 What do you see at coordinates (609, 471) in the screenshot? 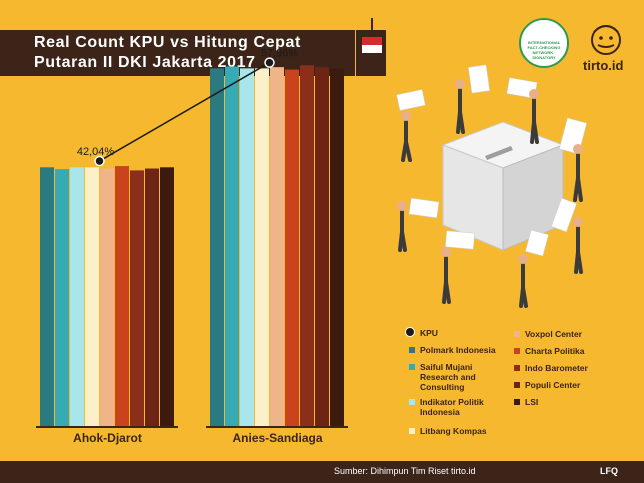
I see `credit-label: LFQ` at bounding box center [609, 471].